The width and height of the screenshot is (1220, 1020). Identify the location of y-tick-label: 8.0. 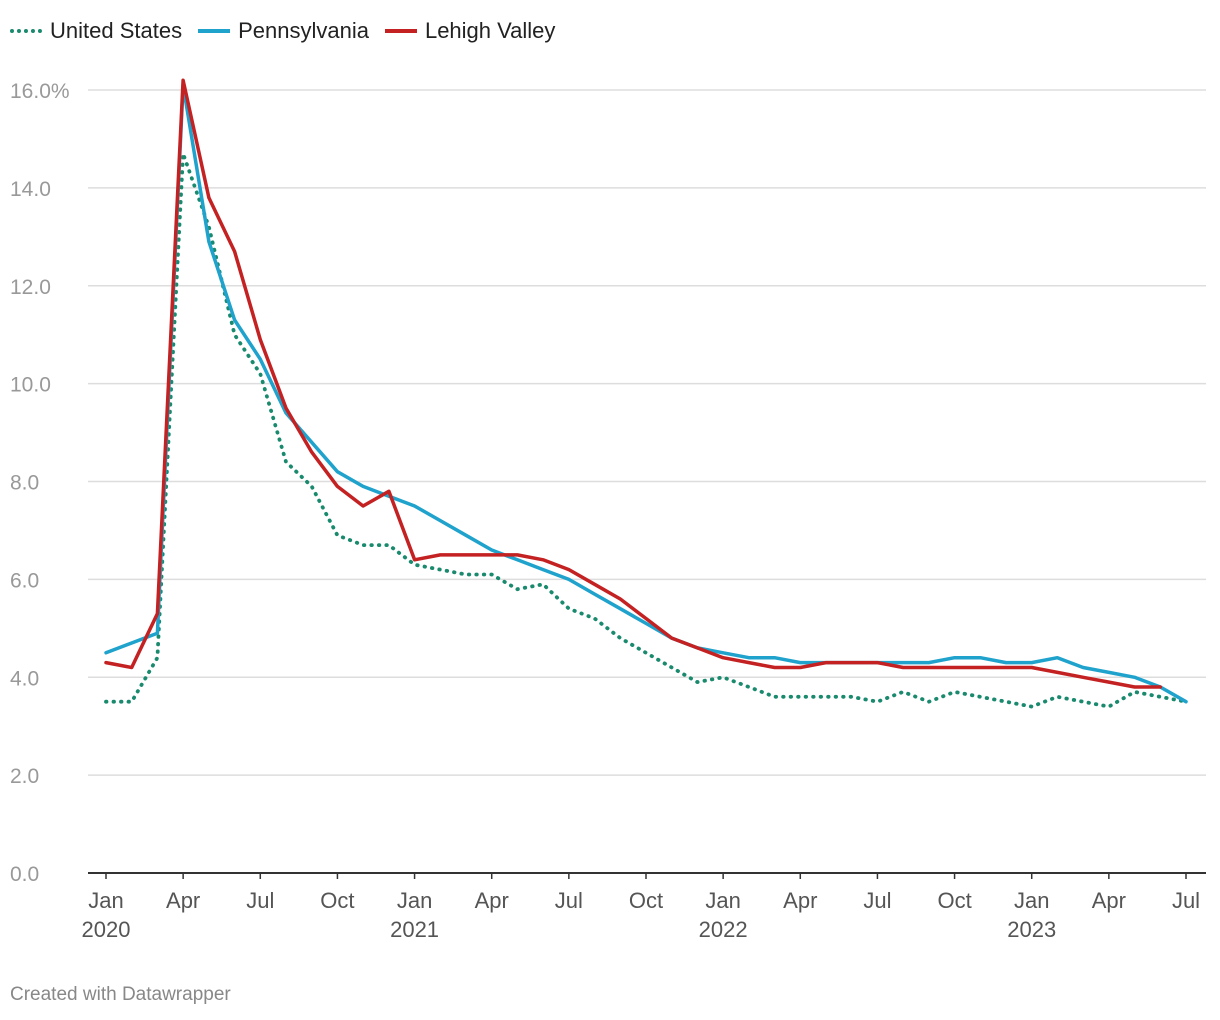
(24, 483).